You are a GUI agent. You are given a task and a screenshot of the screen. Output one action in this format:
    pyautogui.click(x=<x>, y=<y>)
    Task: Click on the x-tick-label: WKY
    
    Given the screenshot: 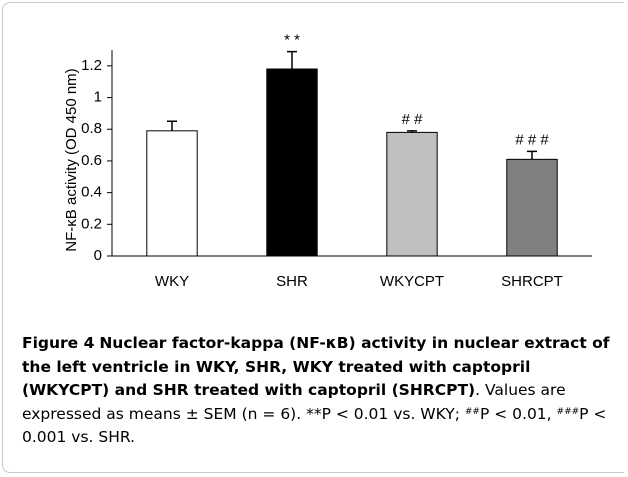 What is the action you would take?
    pyautogui.click(x=172, y=281)
    